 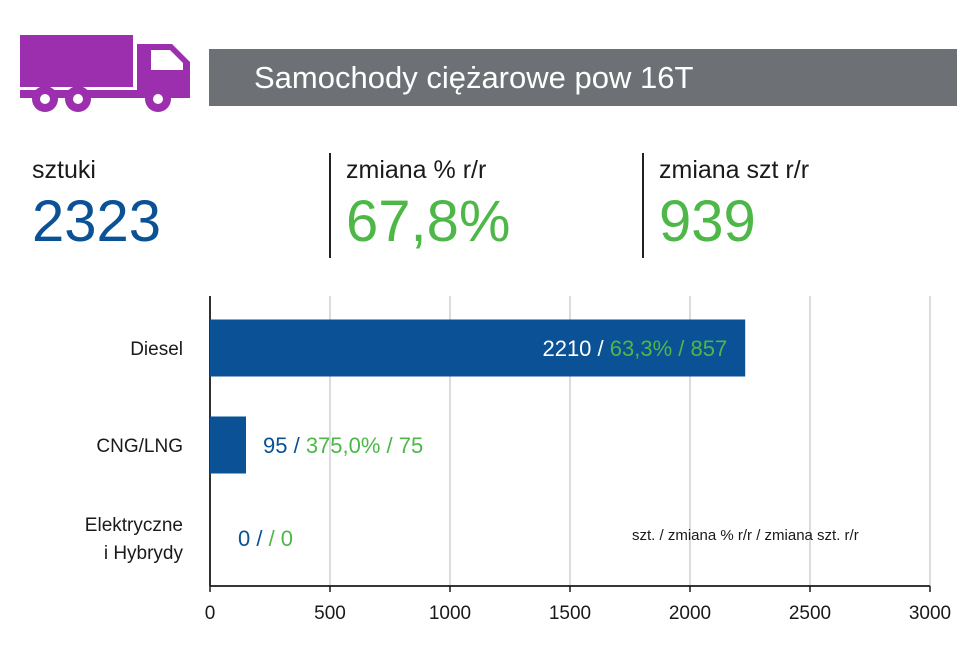 I want to click on truck-icon, so click(x=105, y=73).